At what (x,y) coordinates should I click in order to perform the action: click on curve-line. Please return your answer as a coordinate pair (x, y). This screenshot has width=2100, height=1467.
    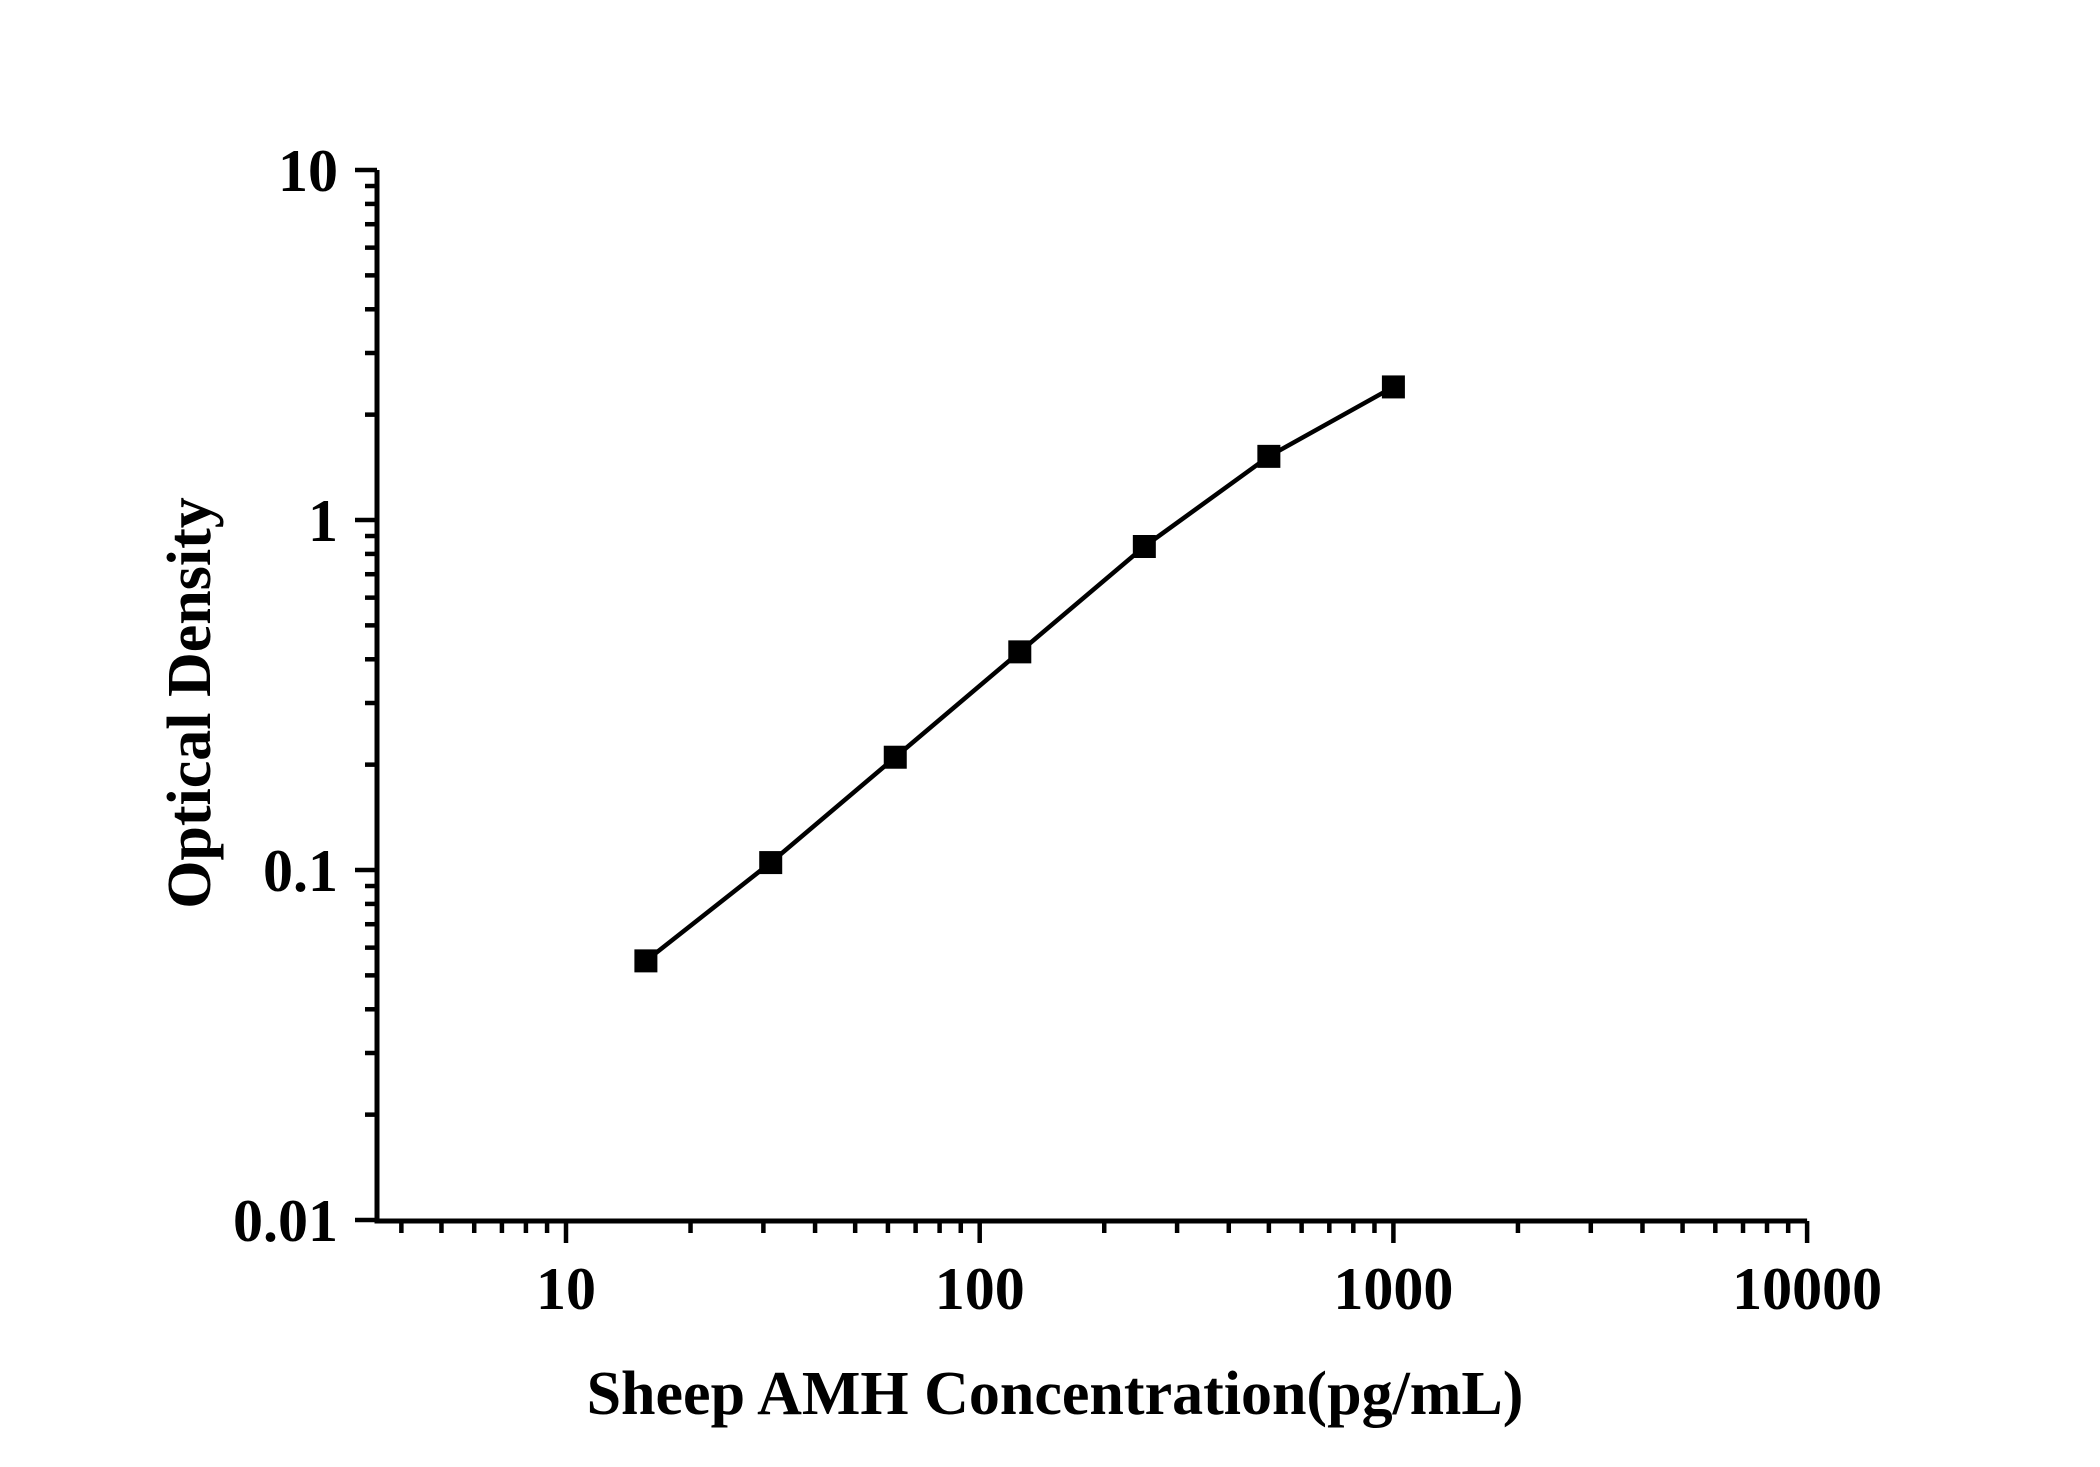
    Looking at the image, I should click on (1019, 673).